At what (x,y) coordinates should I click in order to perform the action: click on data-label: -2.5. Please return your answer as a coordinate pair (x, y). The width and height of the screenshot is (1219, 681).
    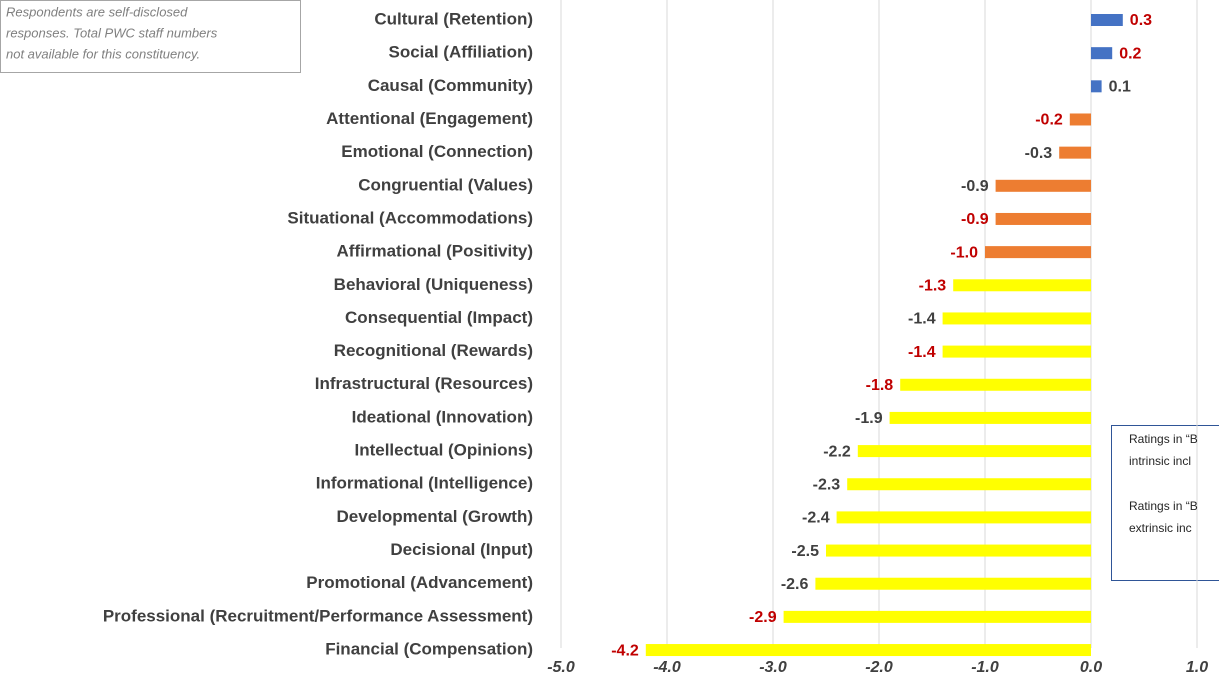
    Looking at the image, I should click on (805, 551).